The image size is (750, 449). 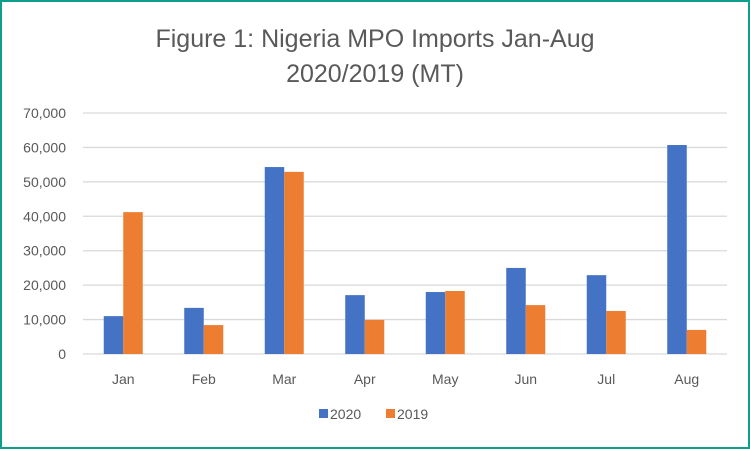 What do you see at coordinates (365, 379) in the screenshot?
I see `x-tick-label: Apr` at bounding box center [365, 379].